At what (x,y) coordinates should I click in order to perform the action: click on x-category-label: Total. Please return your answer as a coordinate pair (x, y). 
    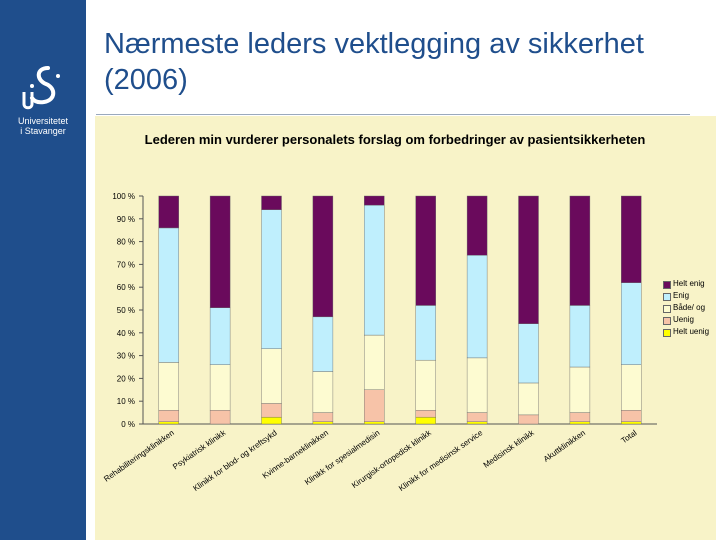
    Looking at the image, I should click on (628, 436).